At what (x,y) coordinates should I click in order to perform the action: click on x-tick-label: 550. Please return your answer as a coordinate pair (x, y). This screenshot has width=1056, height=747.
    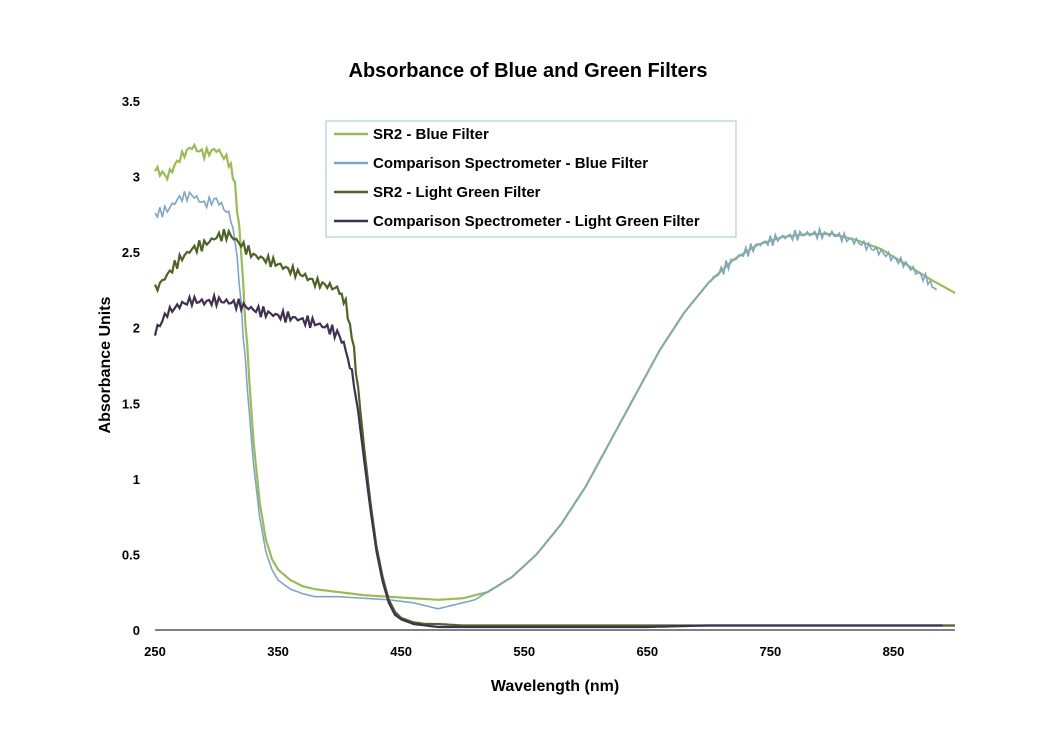
    Looking at the image, I should click on (524, 651).